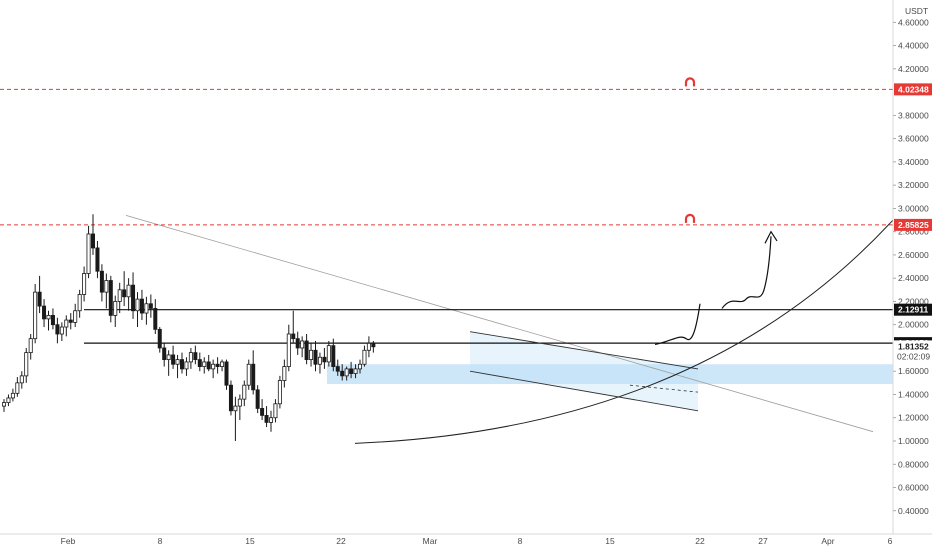 The width and height of the screenshot is (932, 555). I want to click on price-tag-label: 2.12911, so click(913, 310).